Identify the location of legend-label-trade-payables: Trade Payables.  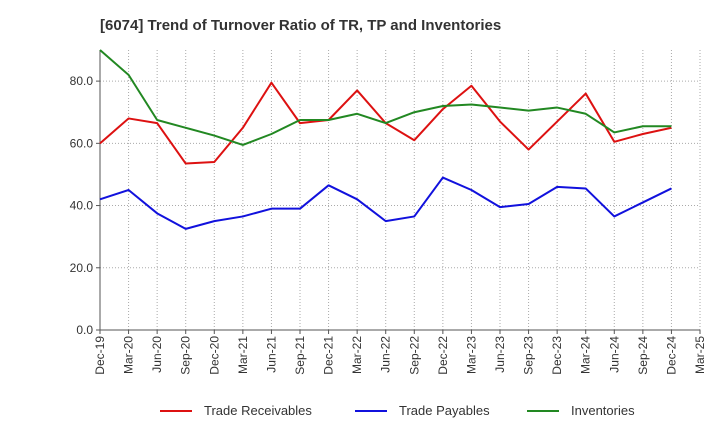
(444, 410).